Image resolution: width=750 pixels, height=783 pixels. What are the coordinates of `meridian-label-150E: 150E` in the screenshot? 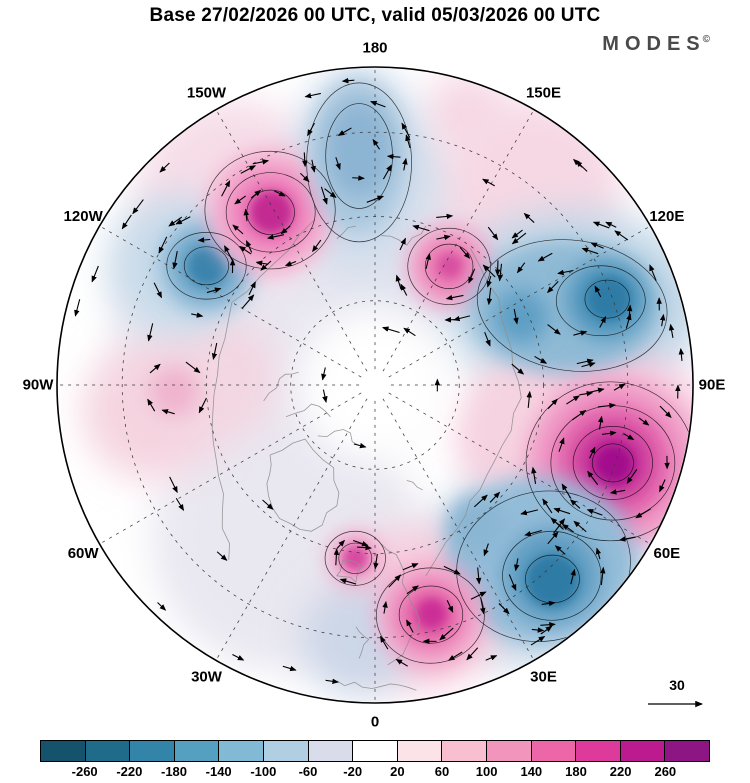 It's located at (543, 93).